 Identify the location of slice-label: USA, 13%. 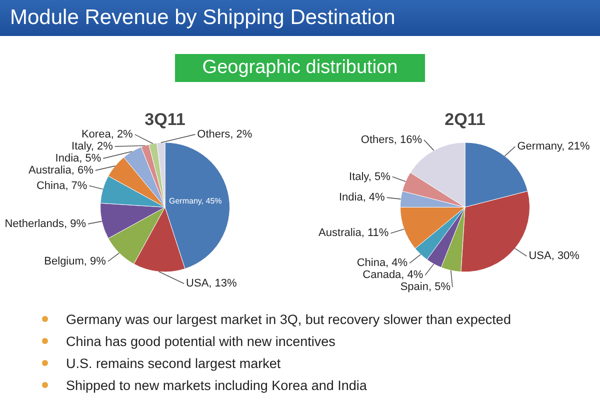
(212, 284).